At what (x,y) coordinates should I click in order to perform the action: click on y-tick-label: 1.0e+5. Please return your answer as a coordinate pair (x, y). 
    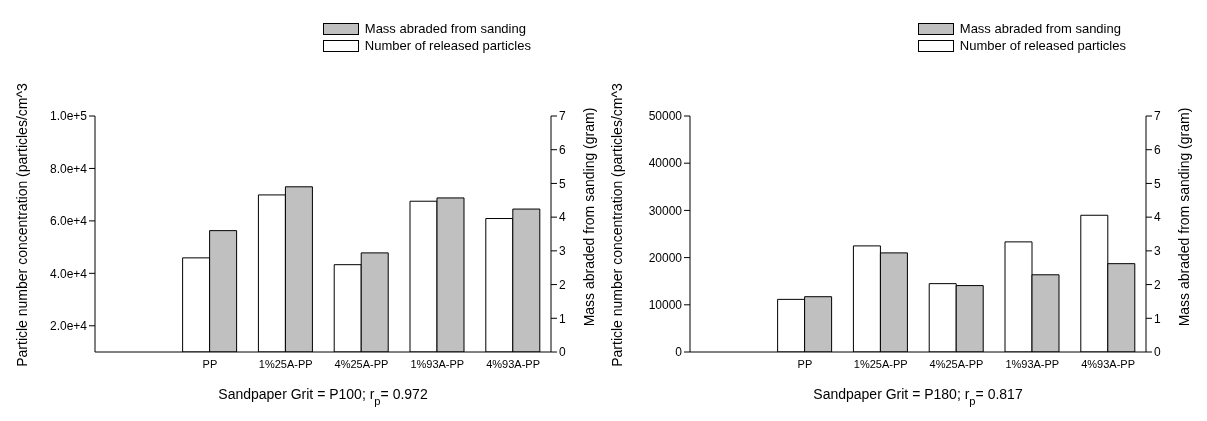
    Looking at the image, I should click on (68, 116).